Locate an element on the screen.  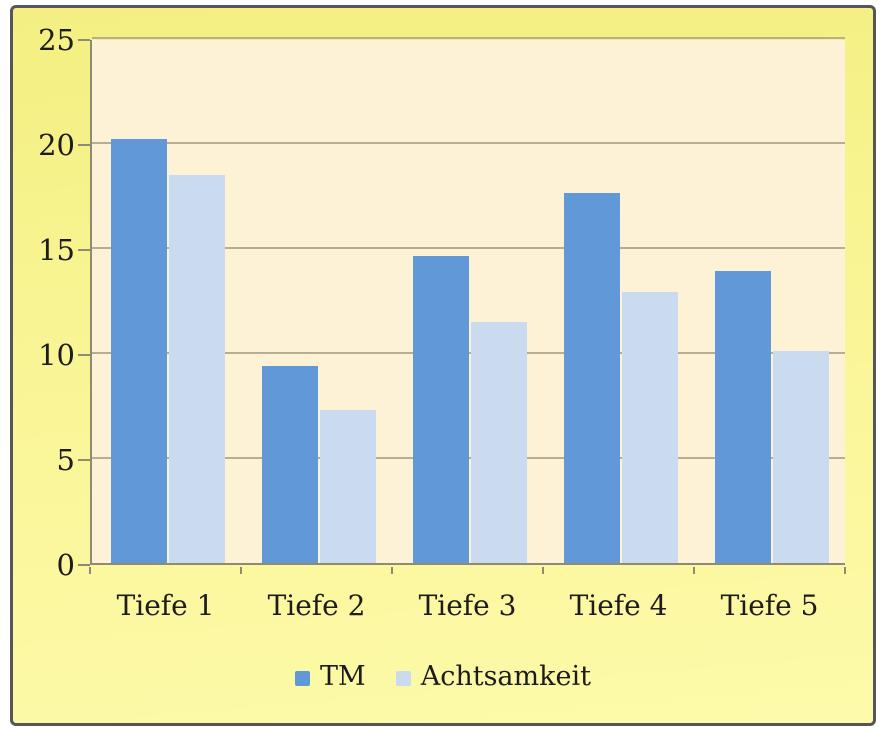
x-category-label-tiefe-3: Tiefe 3 is located at coordinates (467, 605).